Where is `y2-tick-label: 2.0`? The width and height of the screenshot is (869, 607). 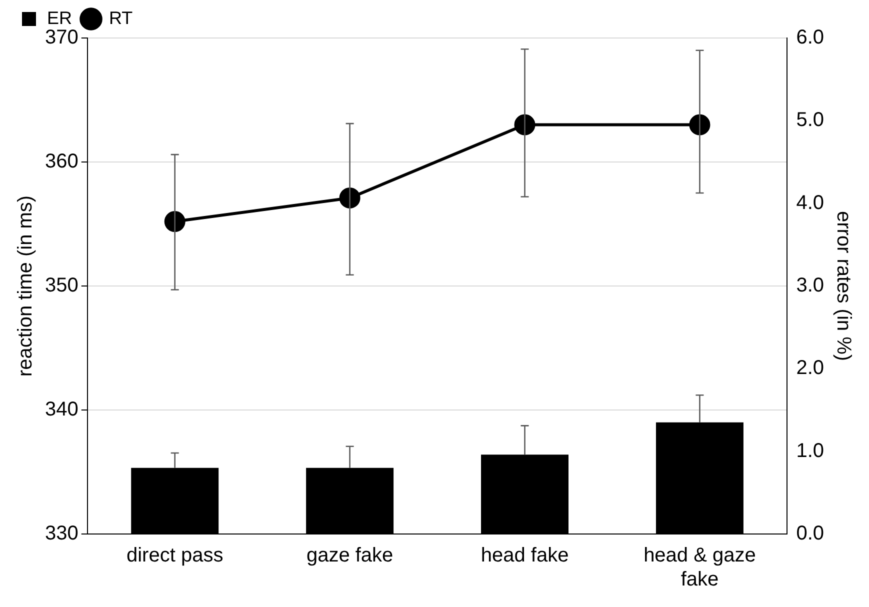
y2-tick-label: 2.0 is located at coordinates (810, 368).